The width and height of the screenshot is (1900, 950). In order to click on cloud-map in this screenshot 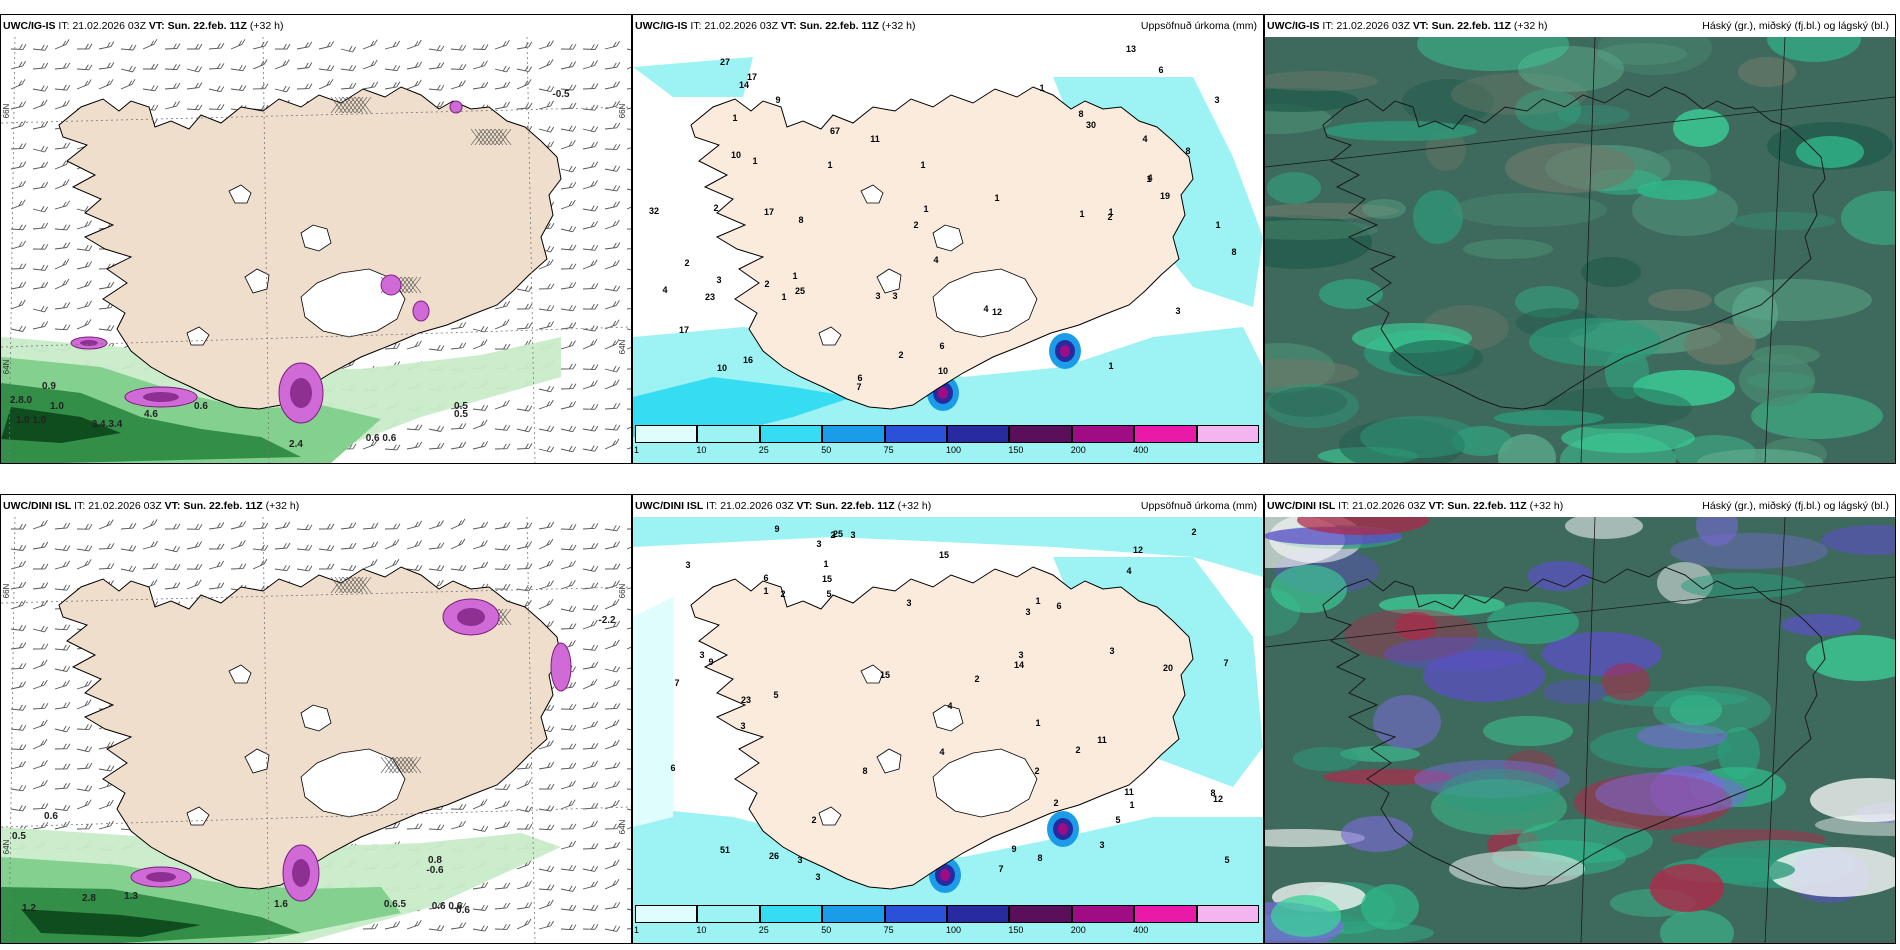, I will do `click(1580, 250)`.